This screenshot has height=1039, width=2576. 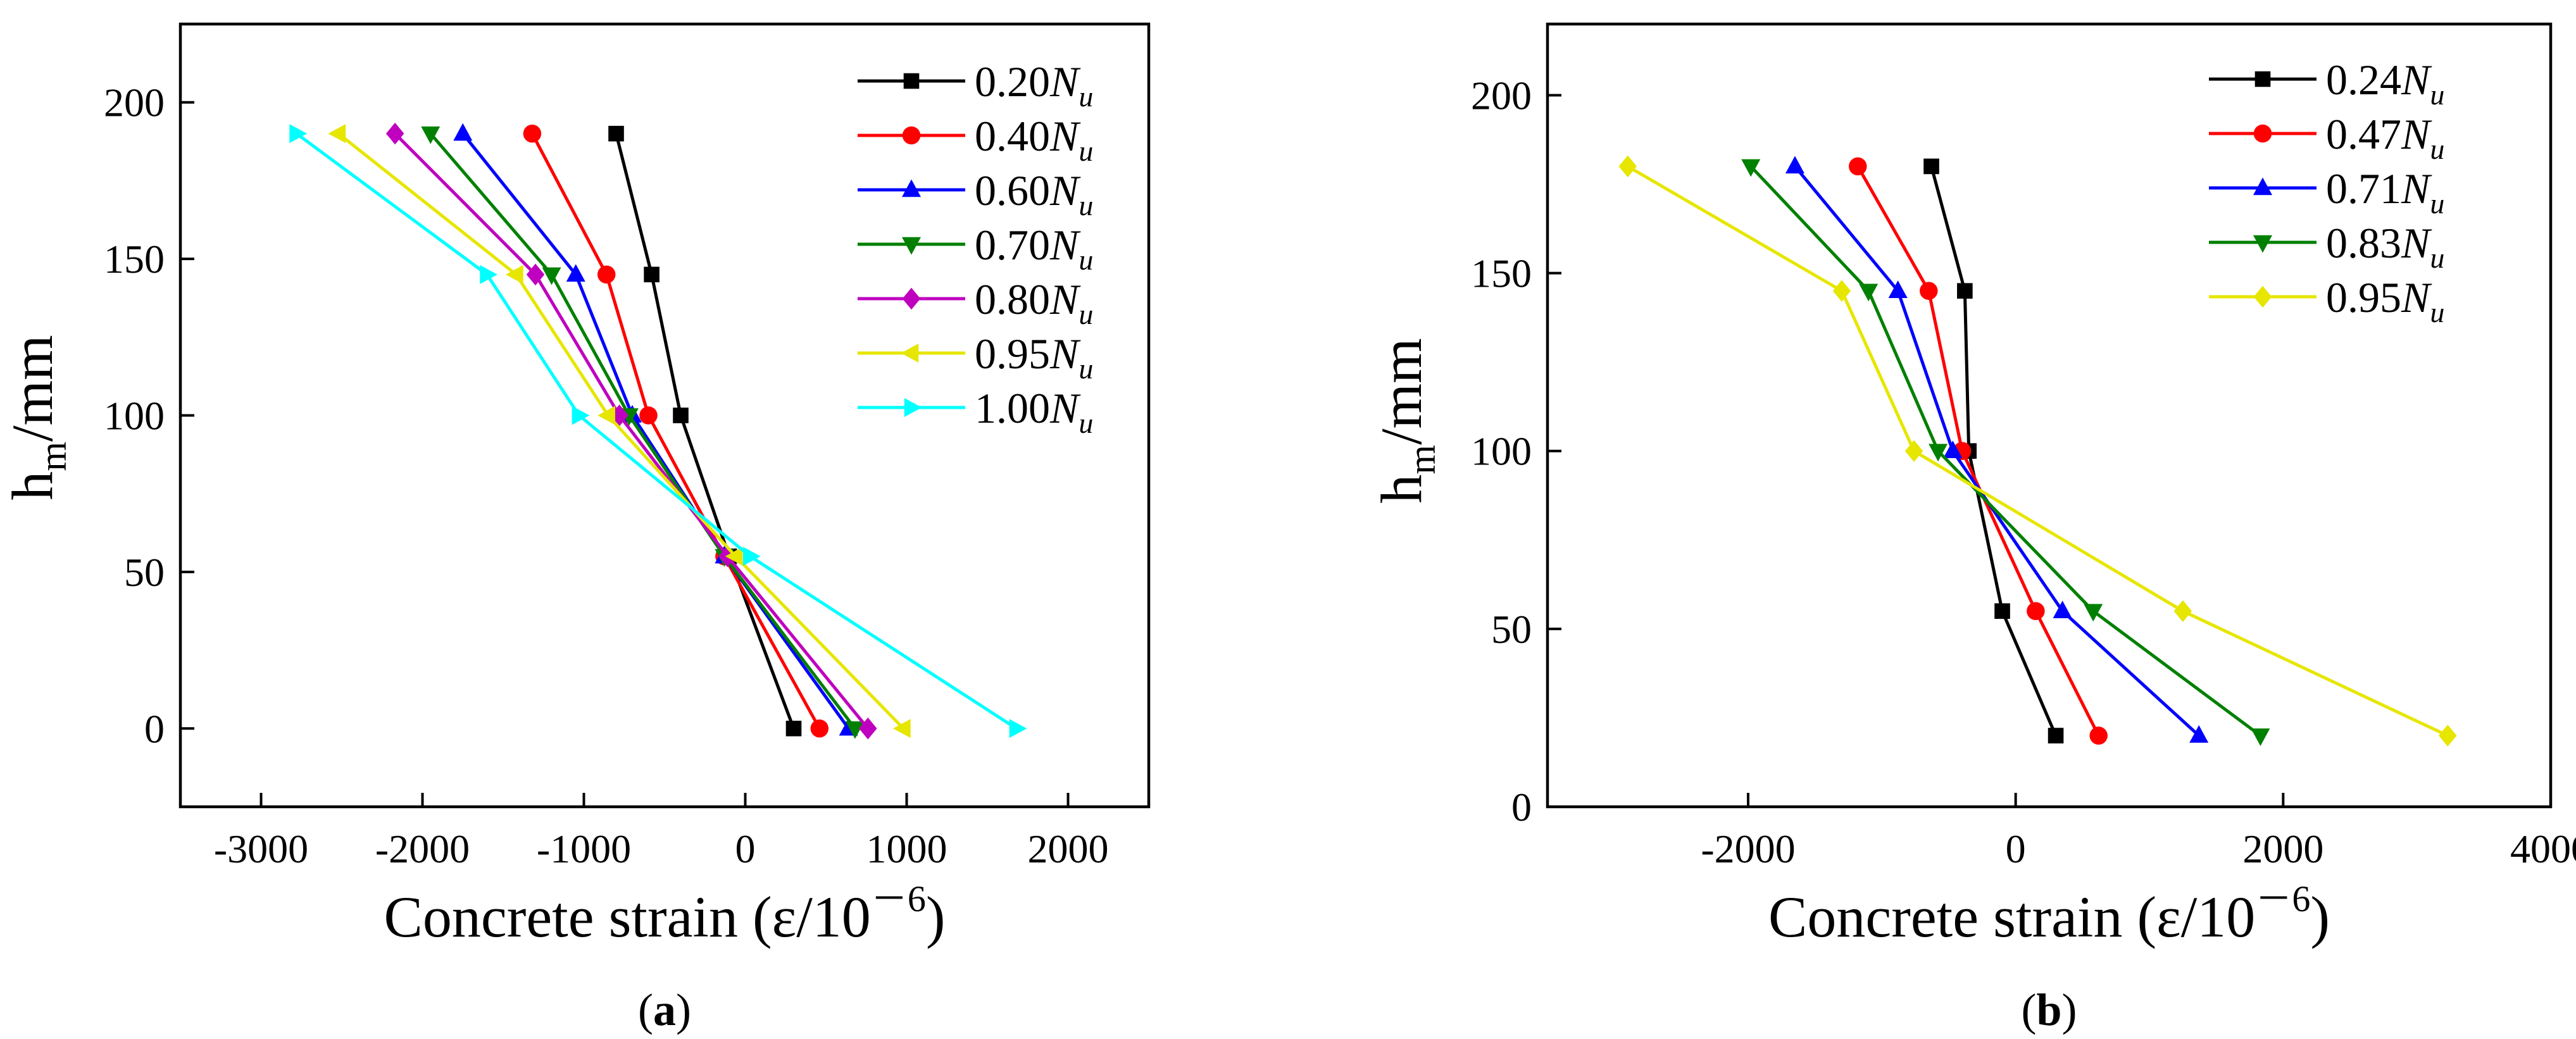 I want to click on x-tick-label: 1000, so click(x=906, y=848).